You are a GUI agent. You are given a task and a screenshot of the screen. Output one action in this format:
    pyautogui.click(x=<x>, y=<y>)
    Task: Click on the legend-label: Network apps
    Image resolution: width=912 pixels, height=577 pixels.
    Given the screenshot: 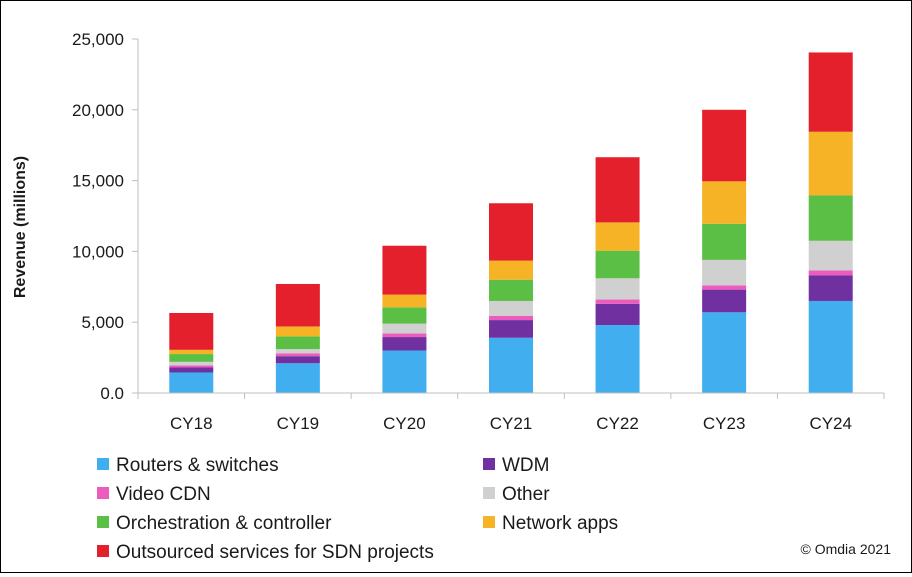 What is the action you would take?
    pyautogui.click(x=560, y=523)
    